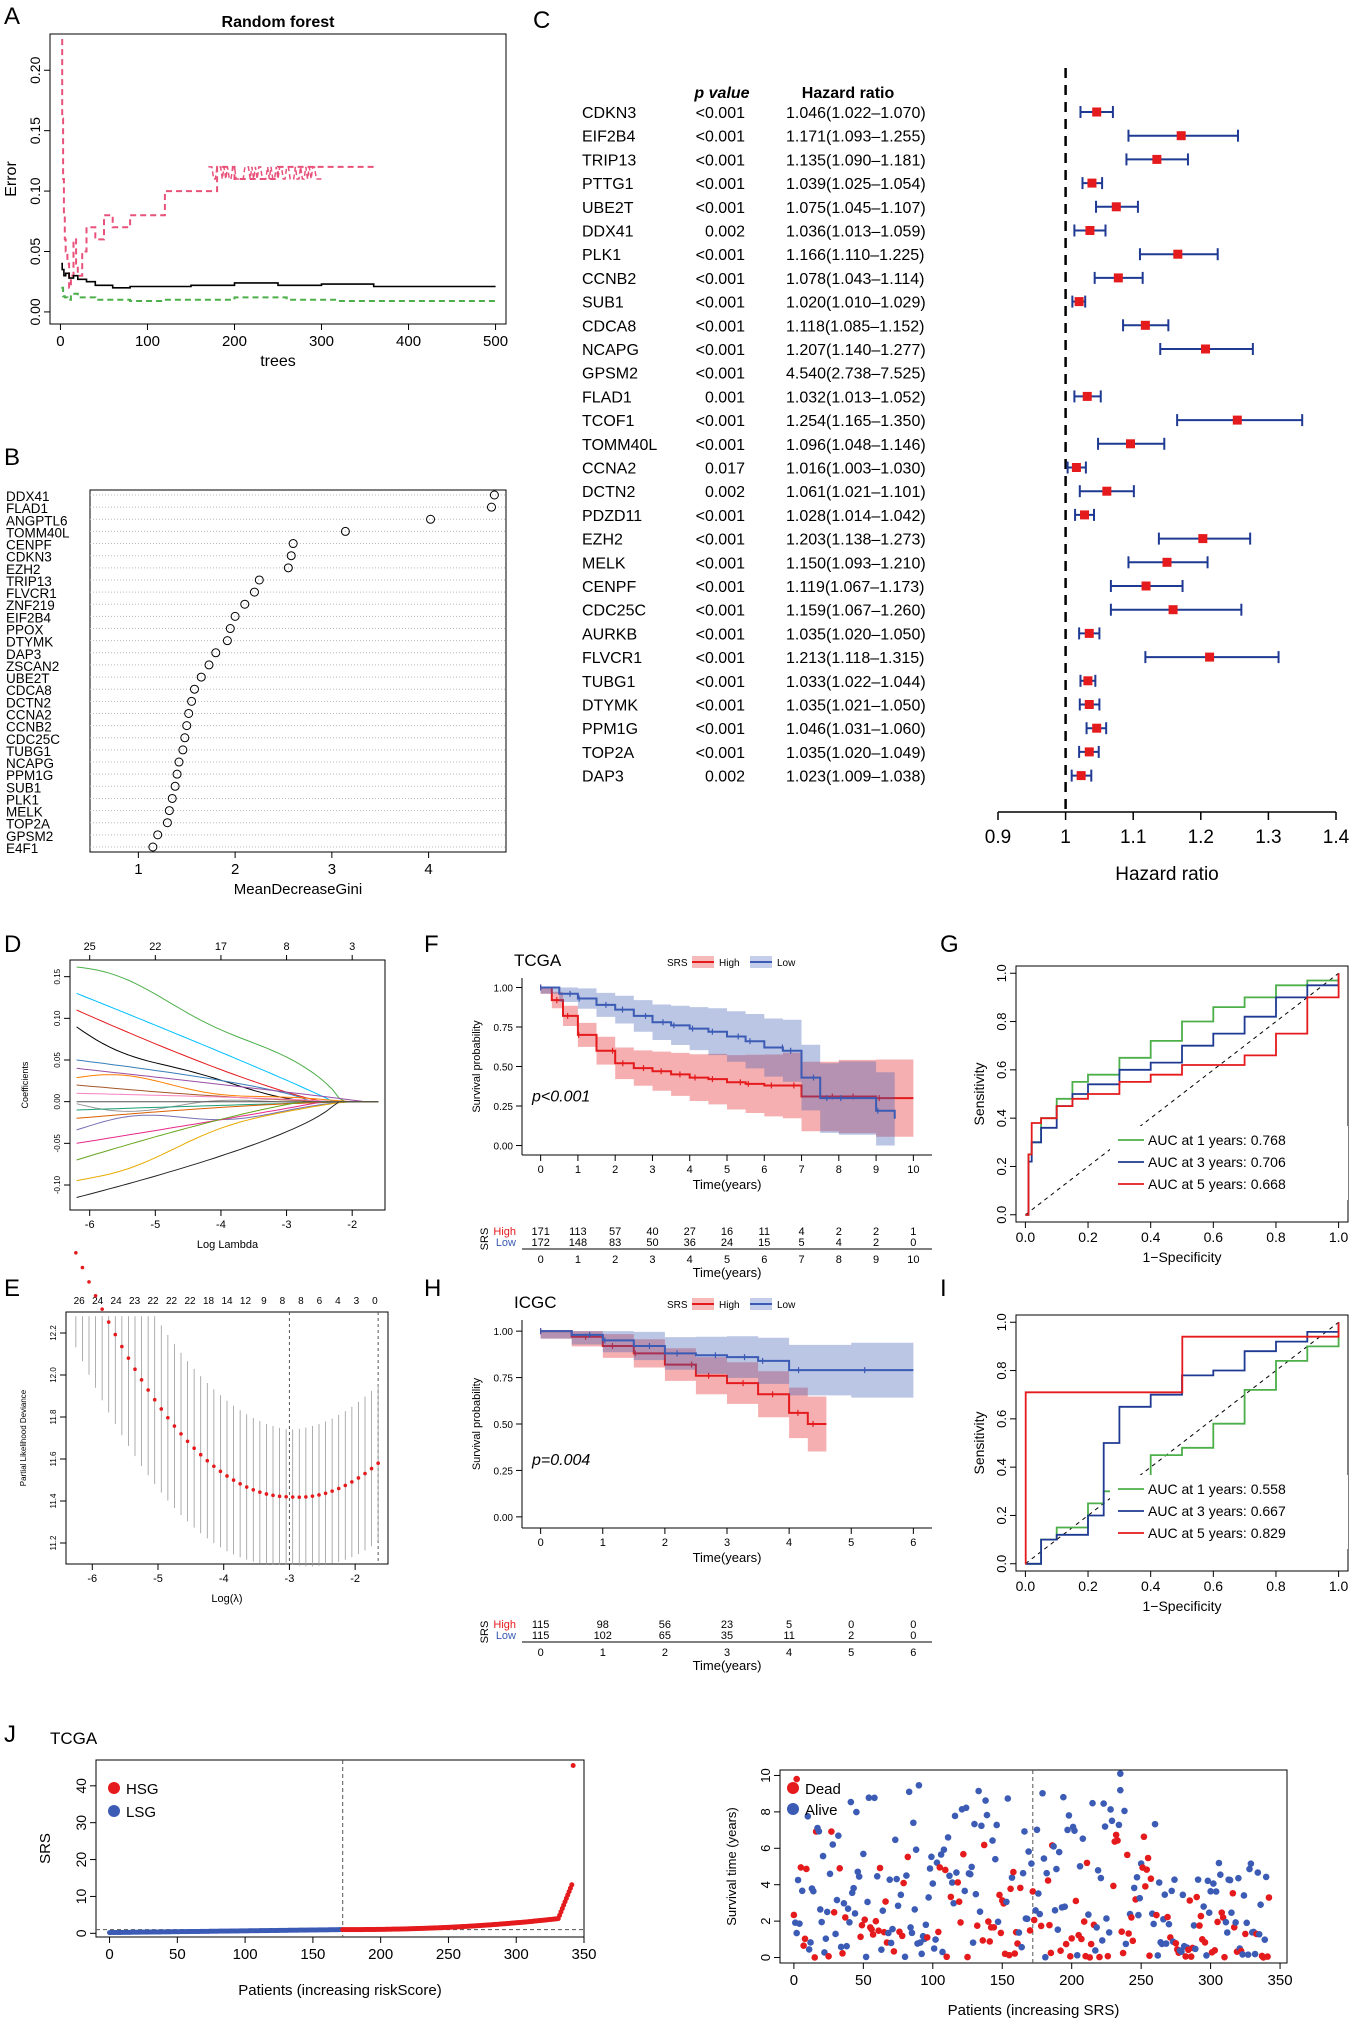  Describe the element at coordinates (540, 1232) in the screenshot. I see `risk-count: 171` at that location.